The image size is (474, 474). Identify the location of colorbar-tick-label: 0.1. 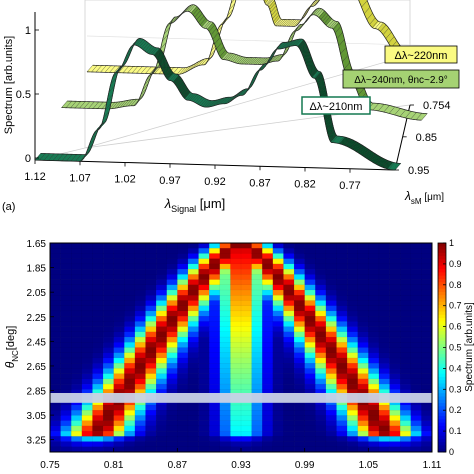
(455, 431).